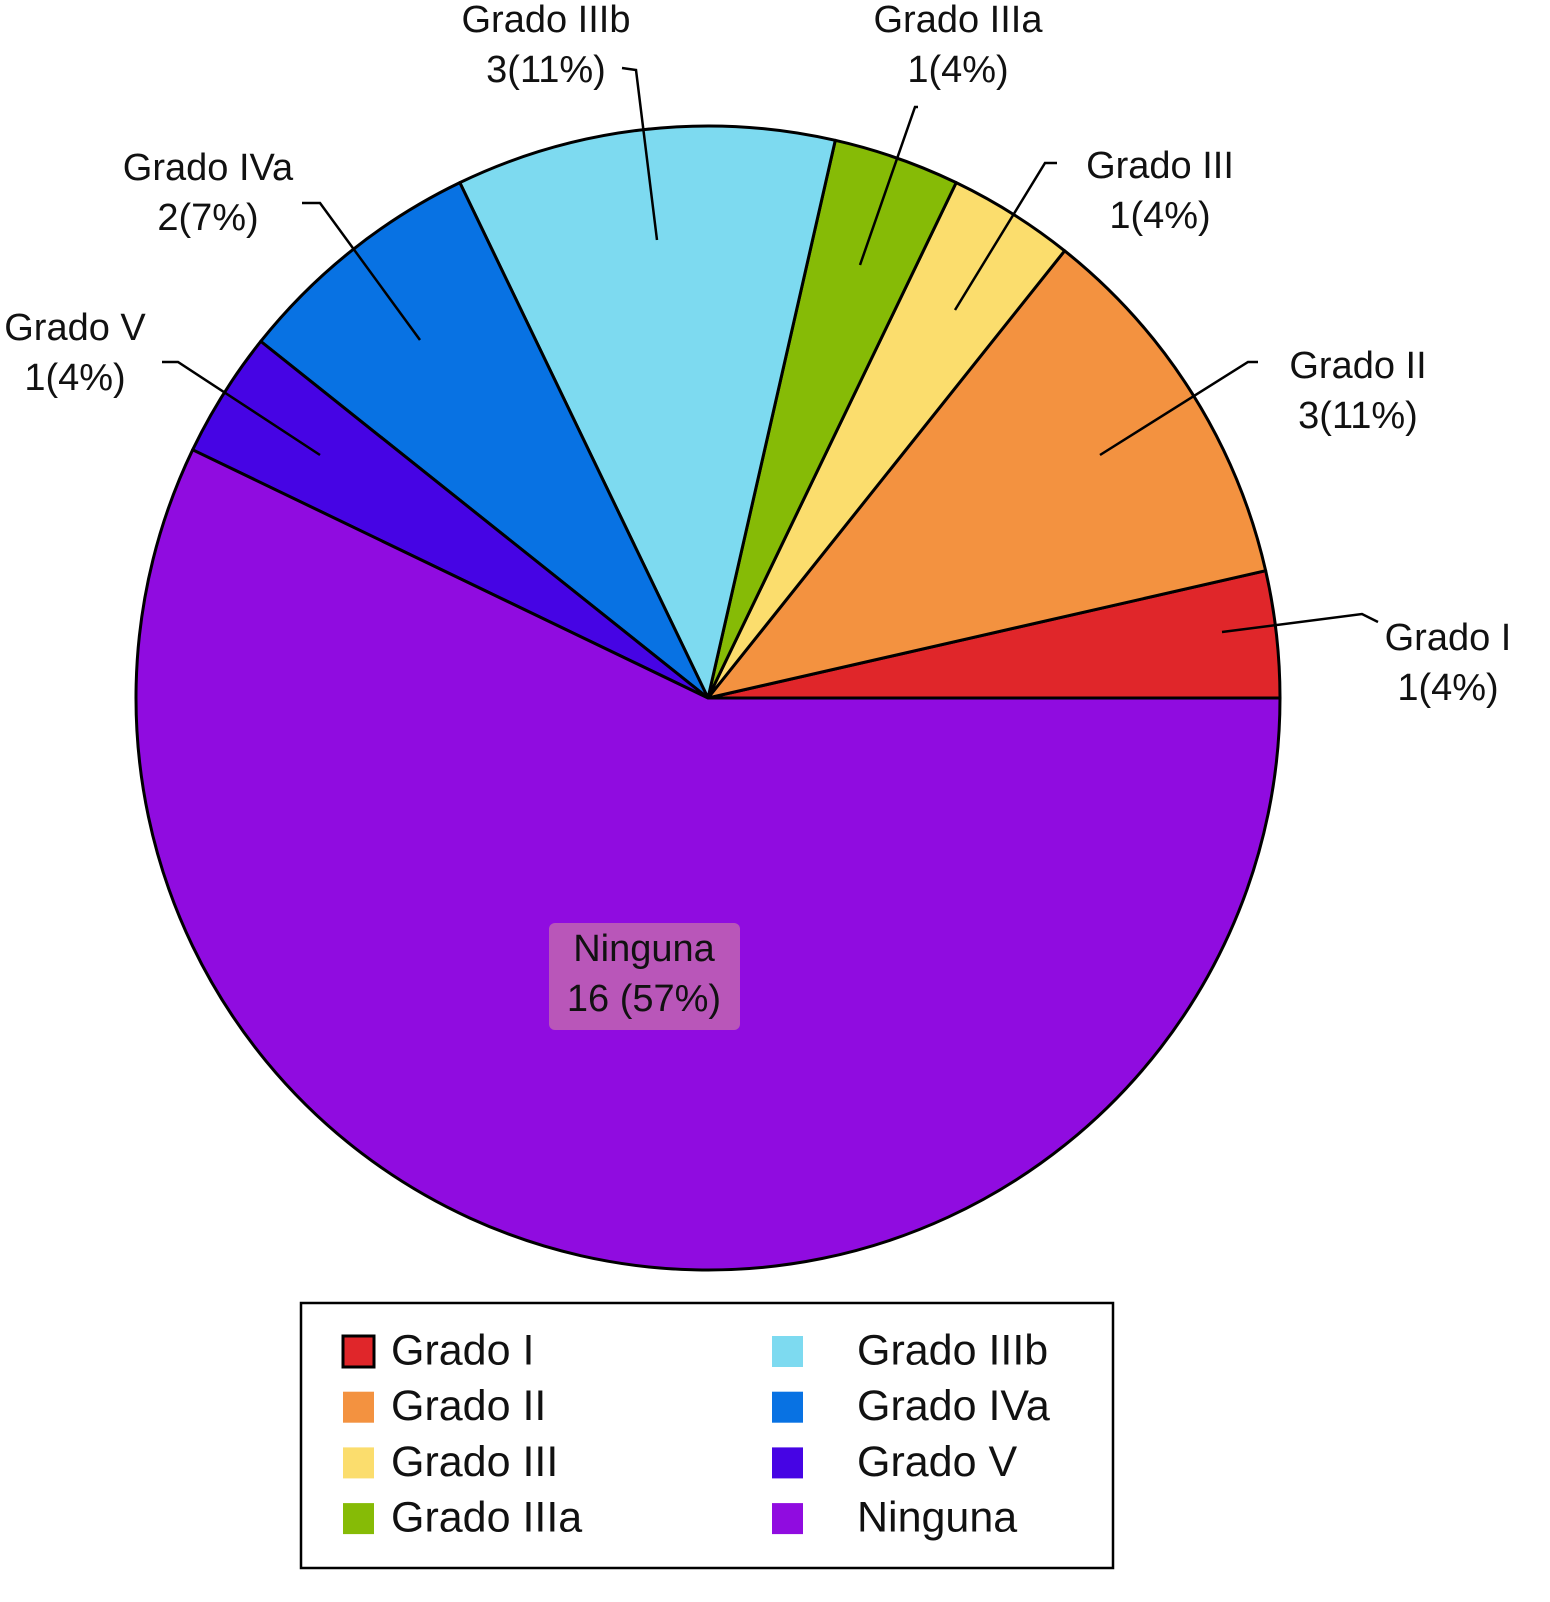  I want to click on label-box, so click(644, 976).